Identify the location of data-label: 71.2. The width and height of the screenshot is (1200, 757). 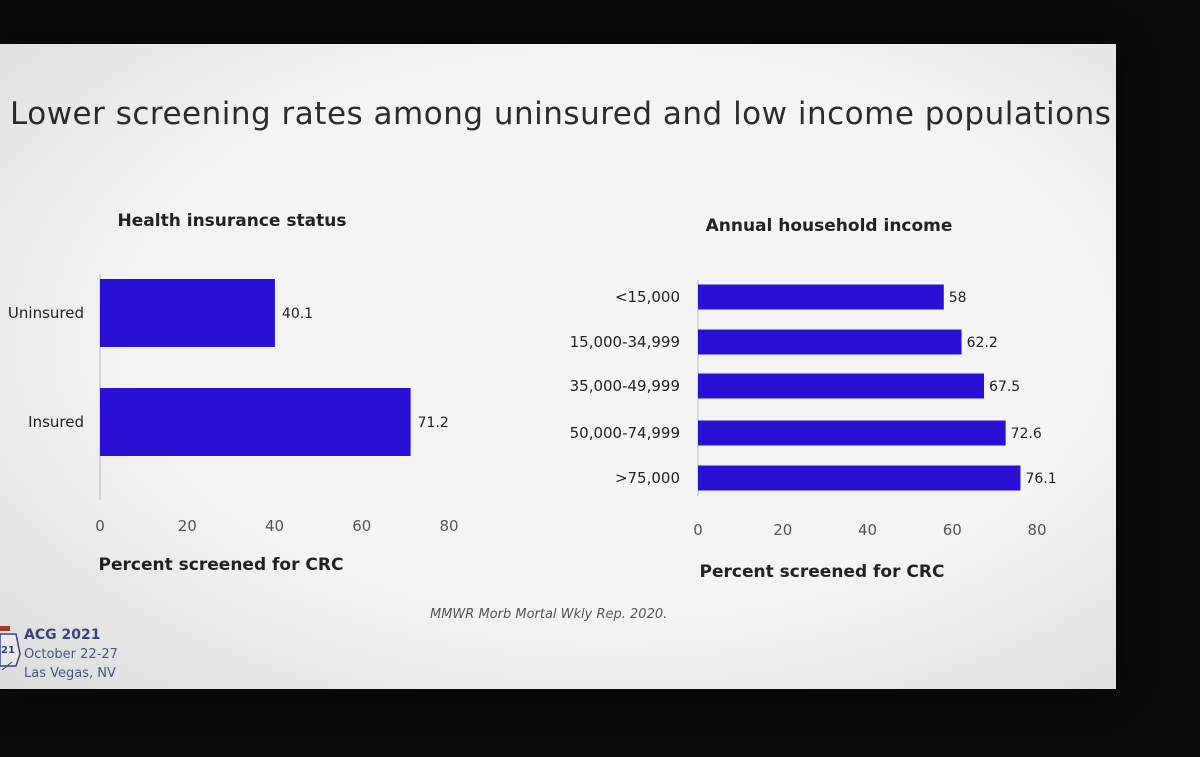
(433, 423).